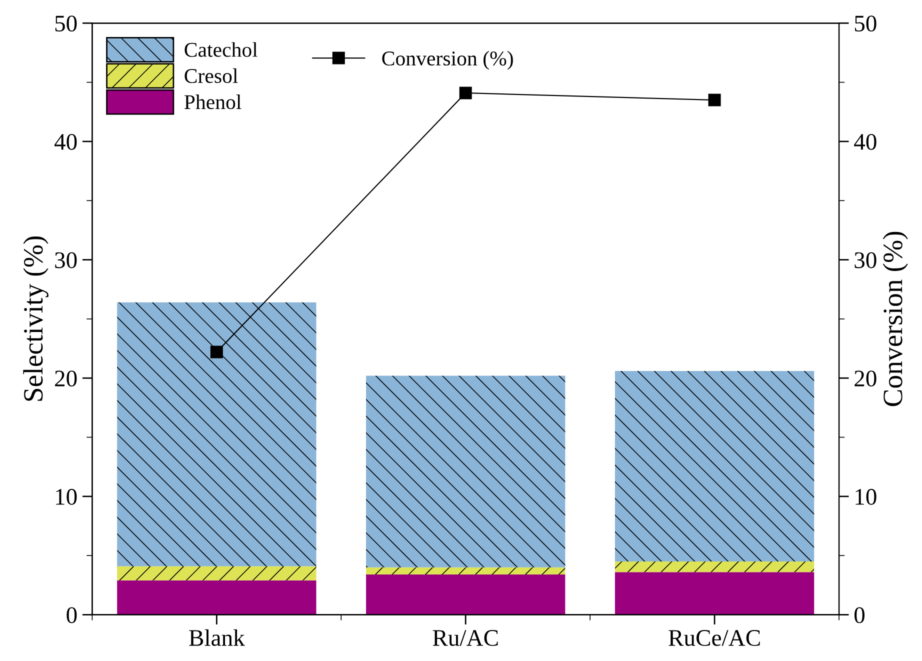 The width and height of the screenshot is (922, 661). I want to click on legend-label: Phenol, so click(213, 102).